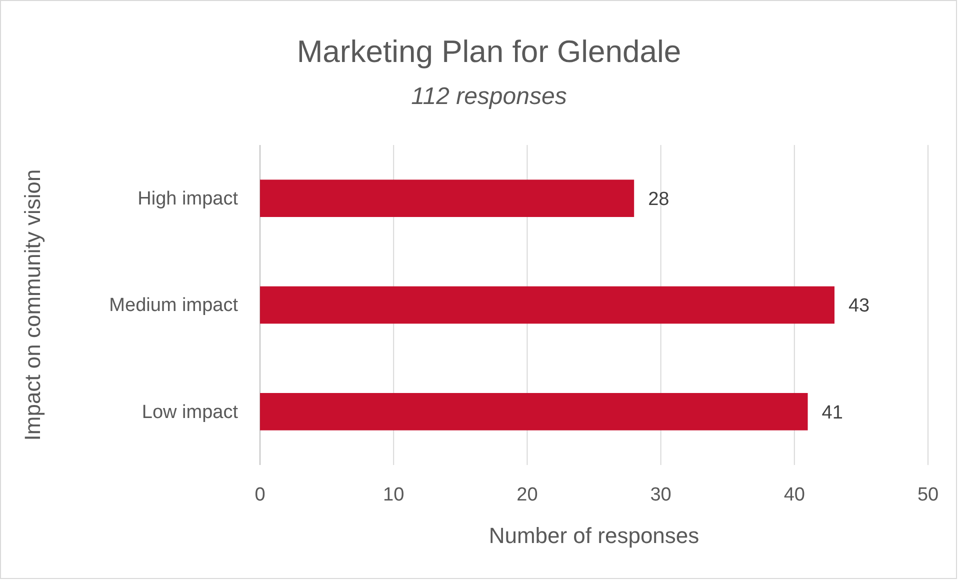 Image resolution: width=958 pixels, height=580 pixels. Describe the element at coordinates (393, 495) in the screenshot. I see `x-tick-label: 10` at that location.